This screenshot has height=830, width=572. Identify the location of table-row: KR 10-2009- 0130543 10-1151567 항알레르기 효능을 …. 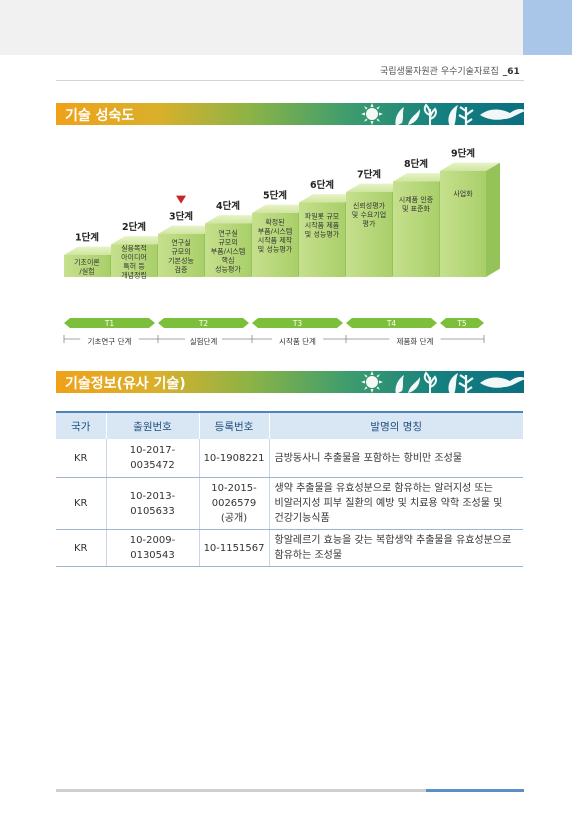
(289, 548).